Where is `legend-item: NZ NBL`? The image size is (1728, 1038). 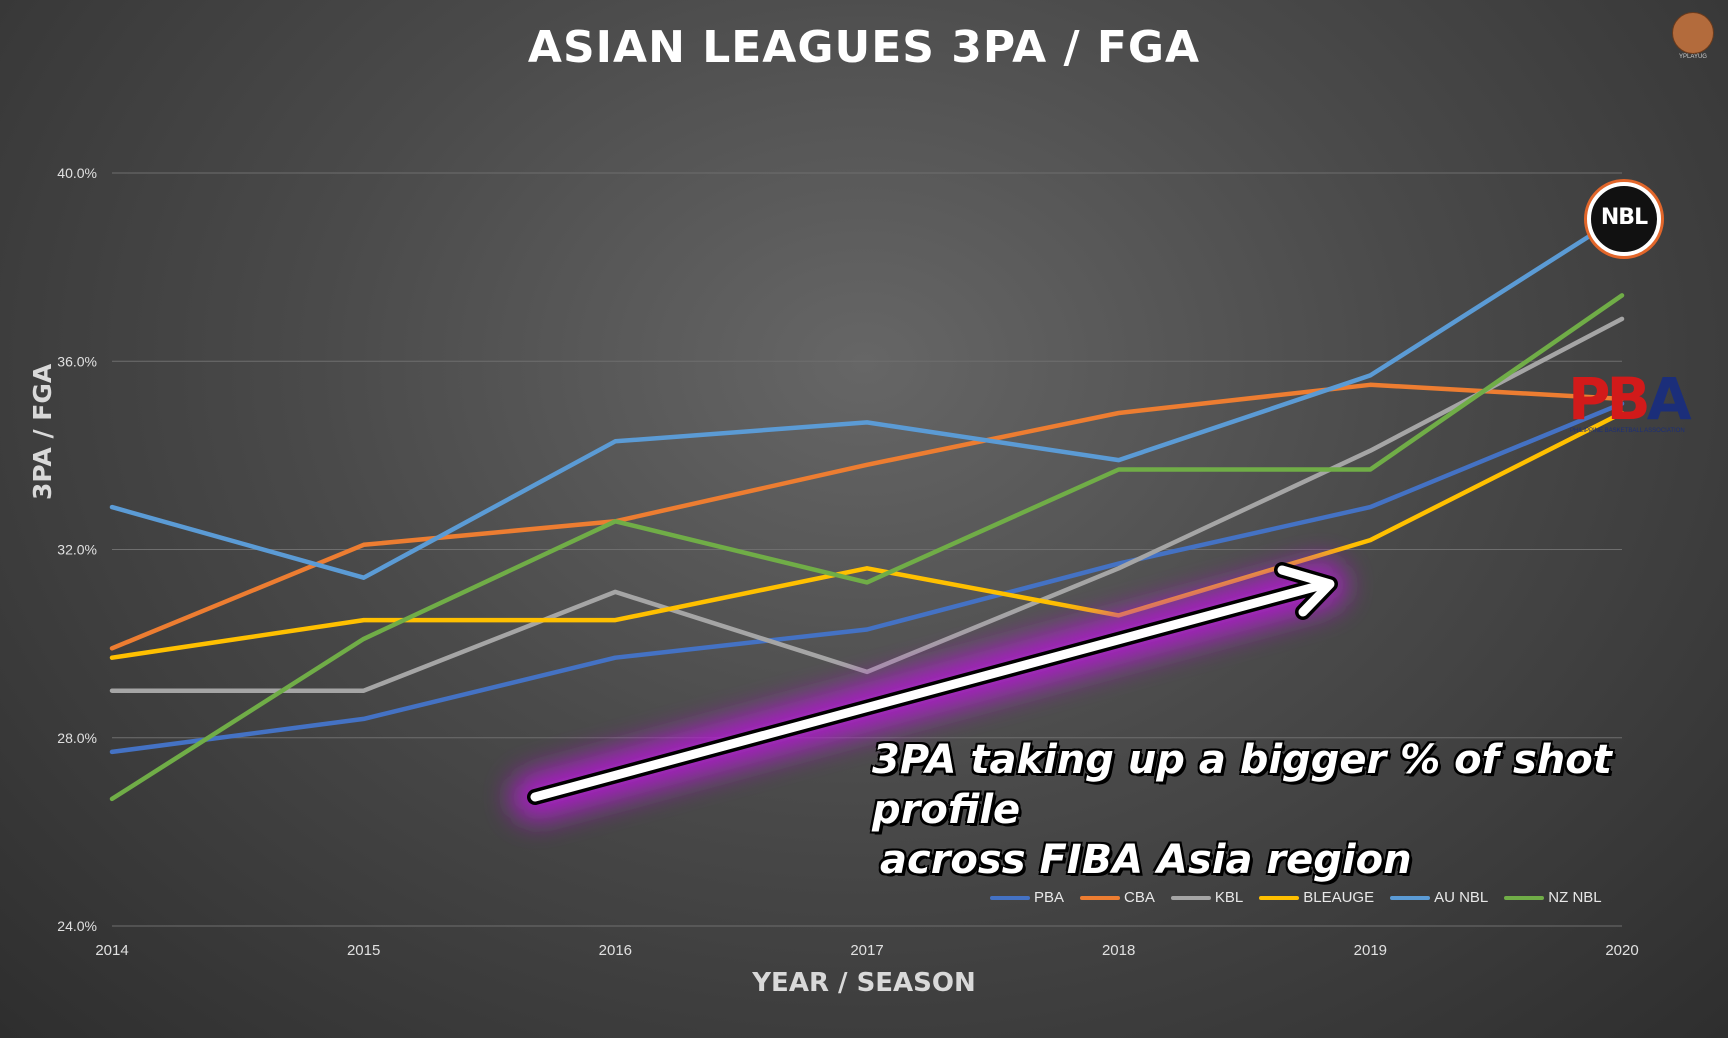 legend-item: NZ NBL is located at coordinates (1553, 897).